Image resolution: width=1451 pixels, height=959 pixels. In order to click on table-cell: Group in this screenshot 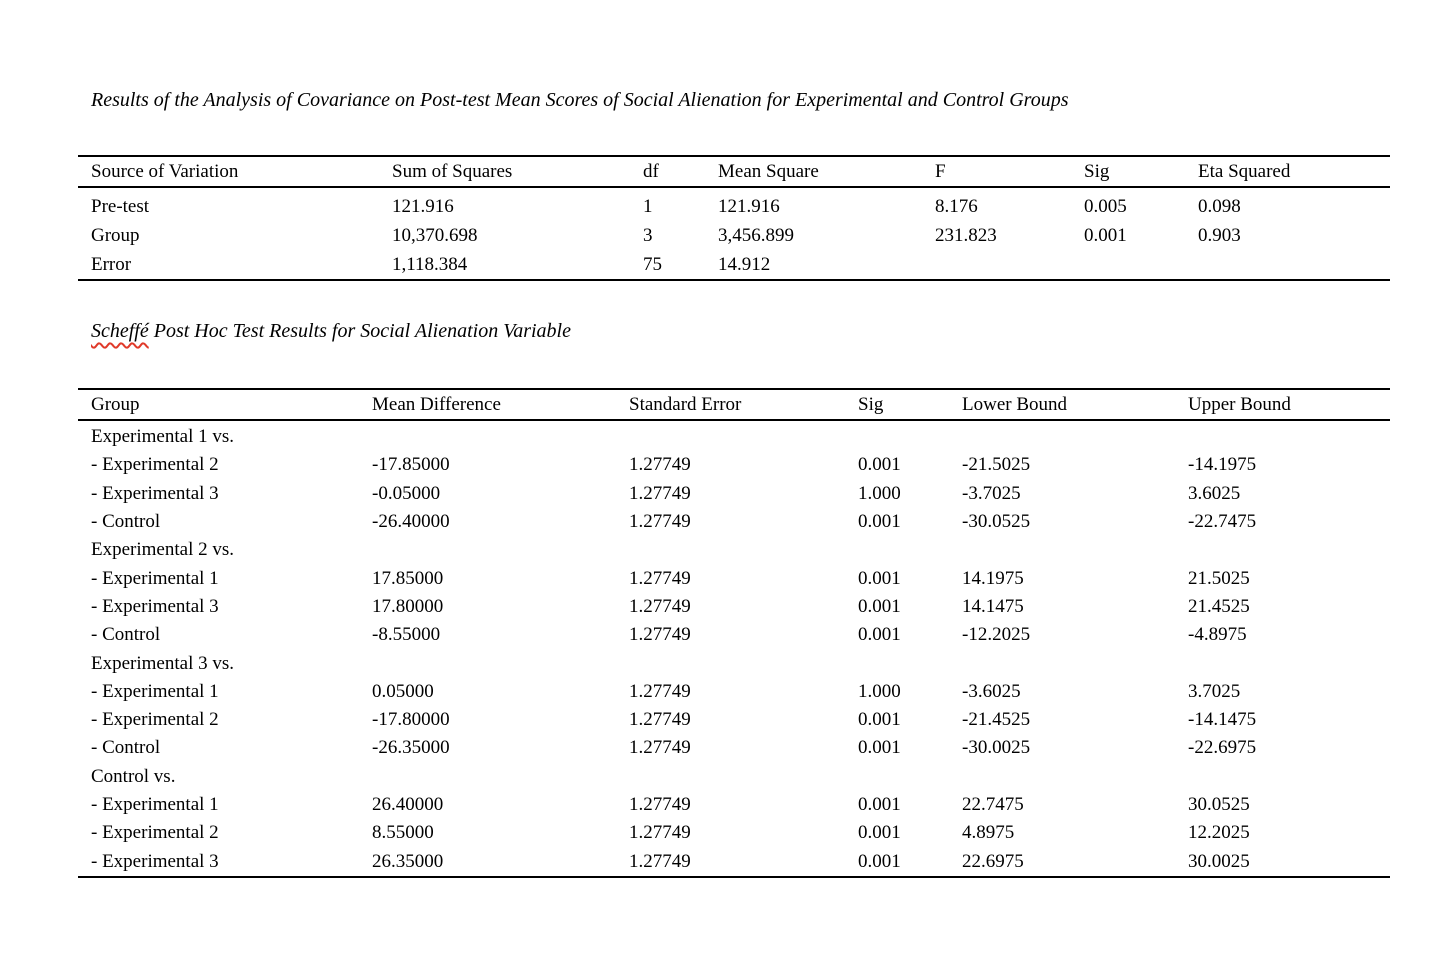, I will do `click(115, 235)`.